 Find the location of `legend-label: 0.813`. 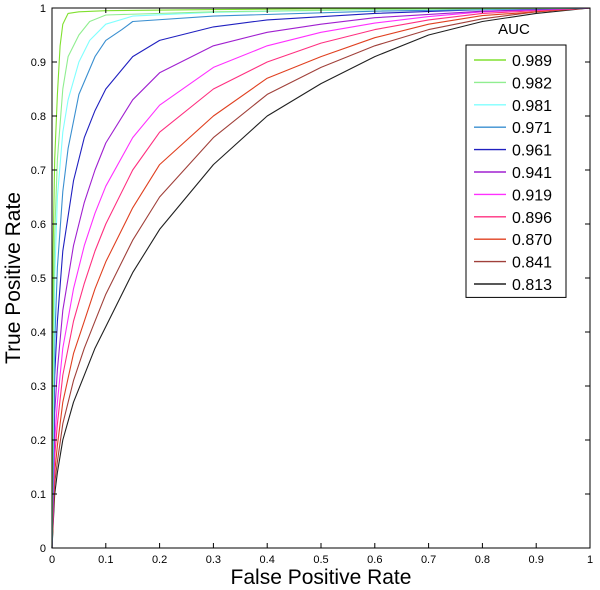

legend-label: 0.813 is located at coordinates (532, 285).